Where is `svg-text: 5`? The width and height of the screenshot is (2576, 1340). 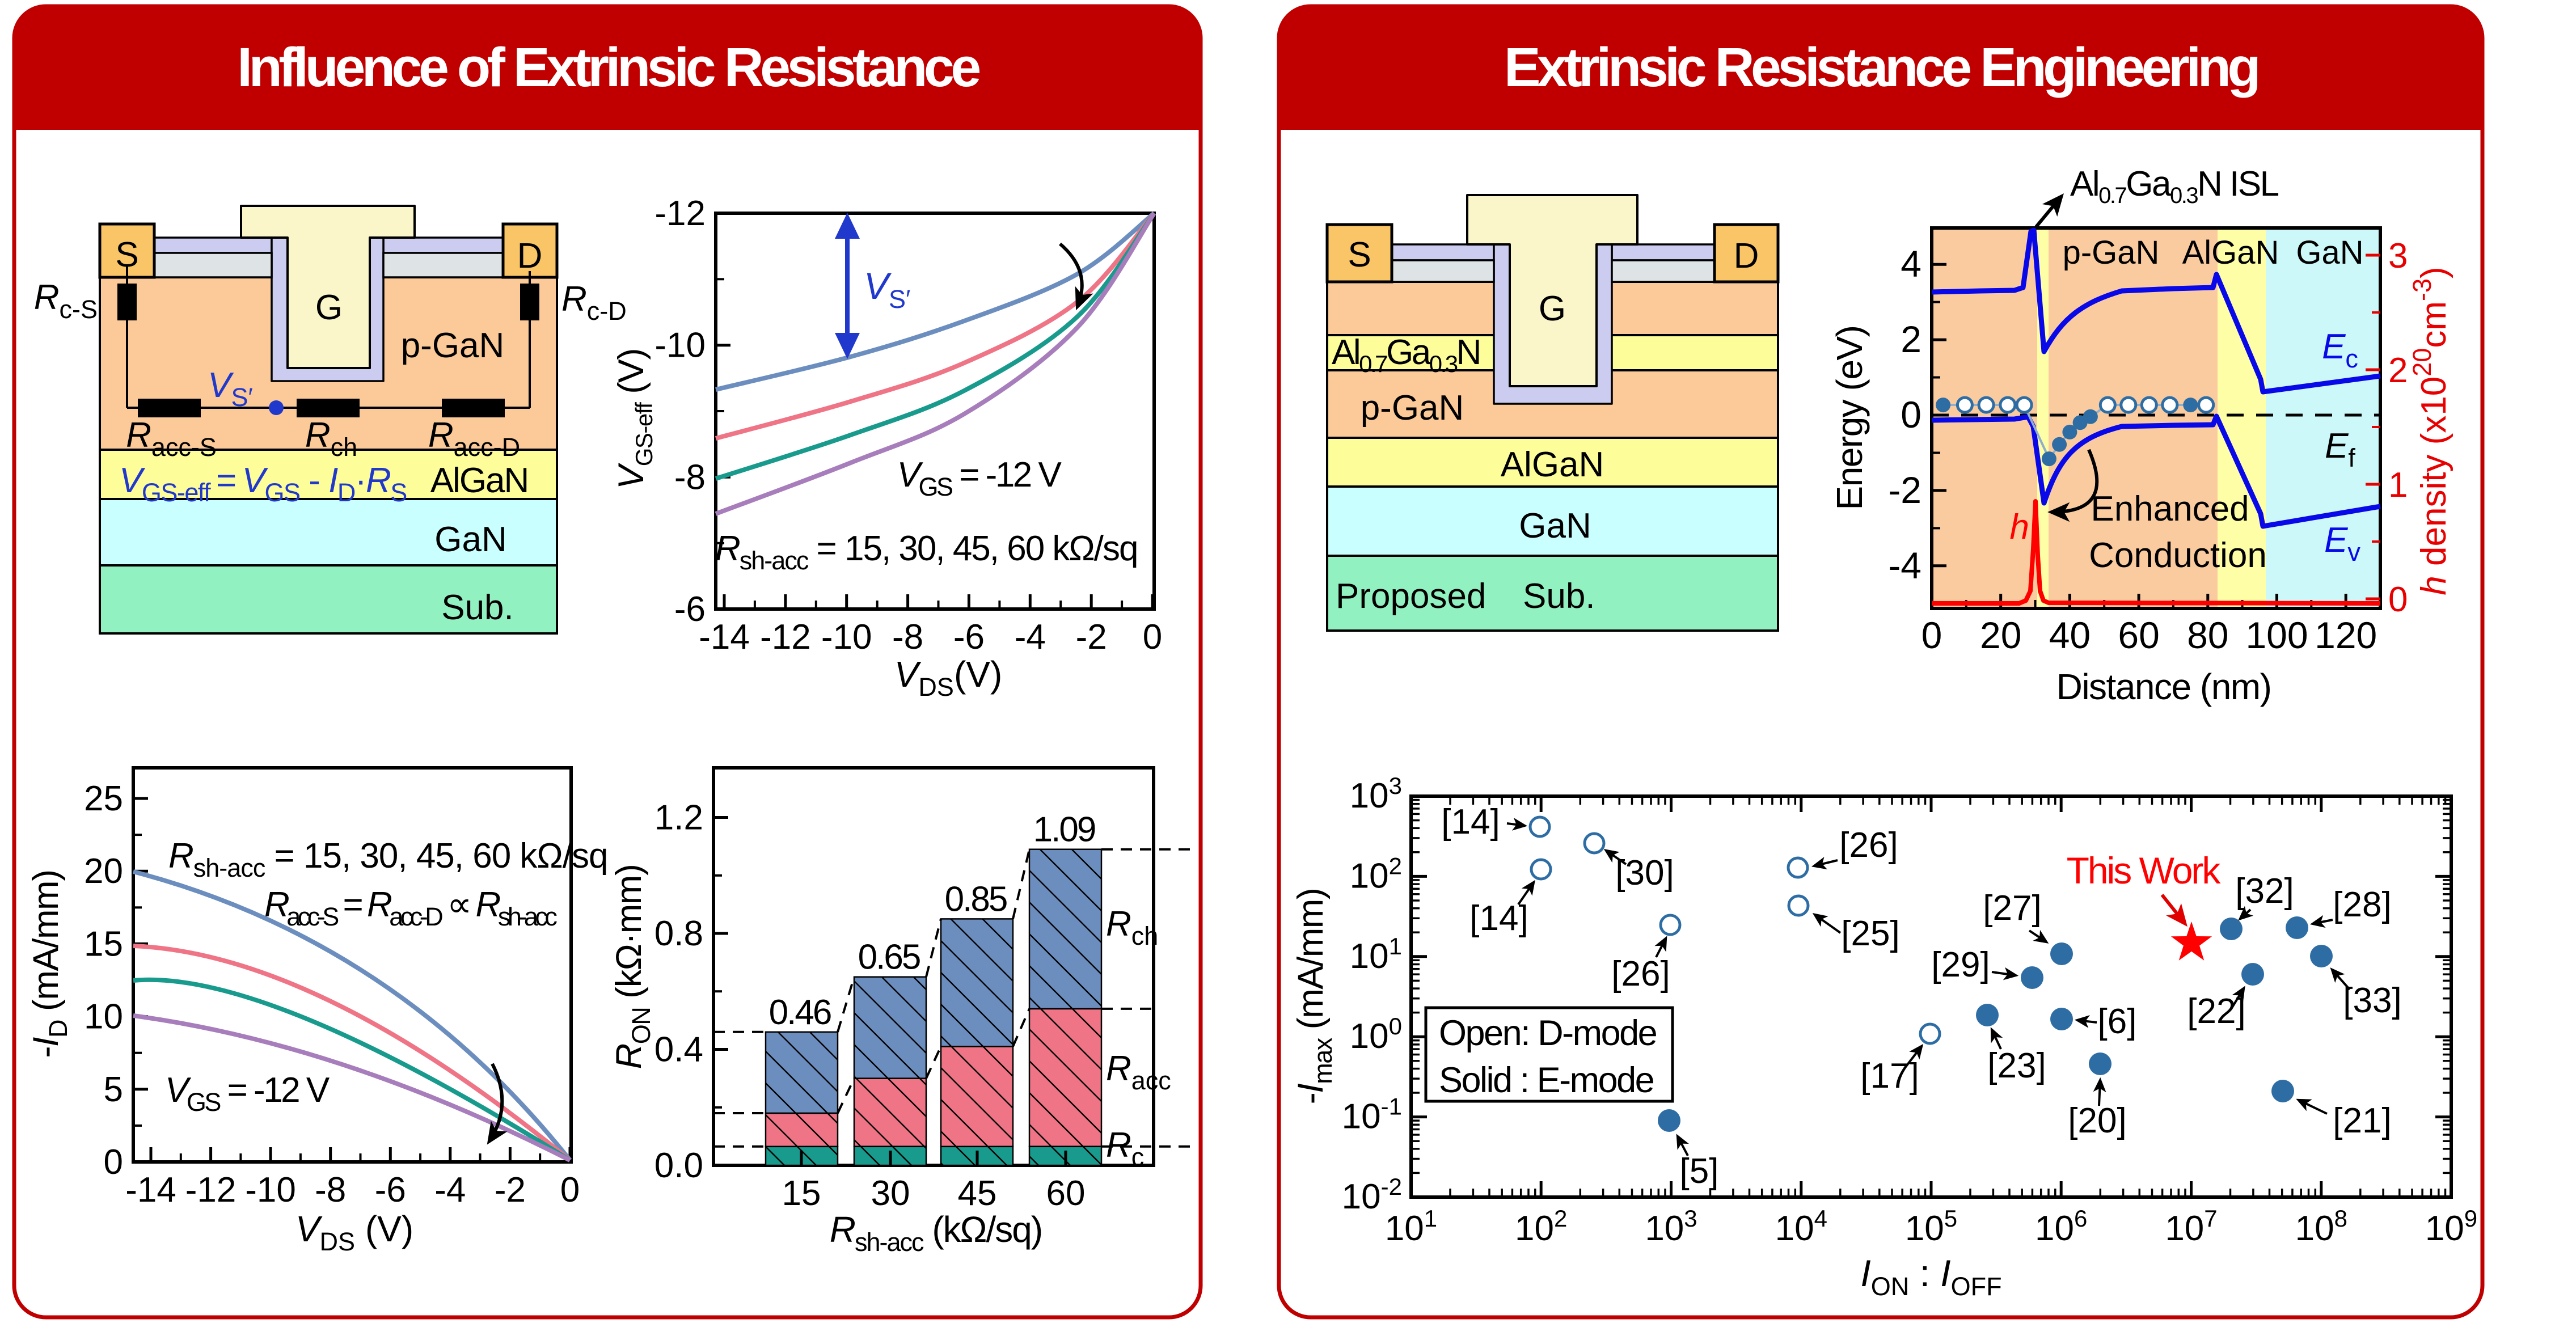 svg-text: 5 is located at coordinates (113, 1089).